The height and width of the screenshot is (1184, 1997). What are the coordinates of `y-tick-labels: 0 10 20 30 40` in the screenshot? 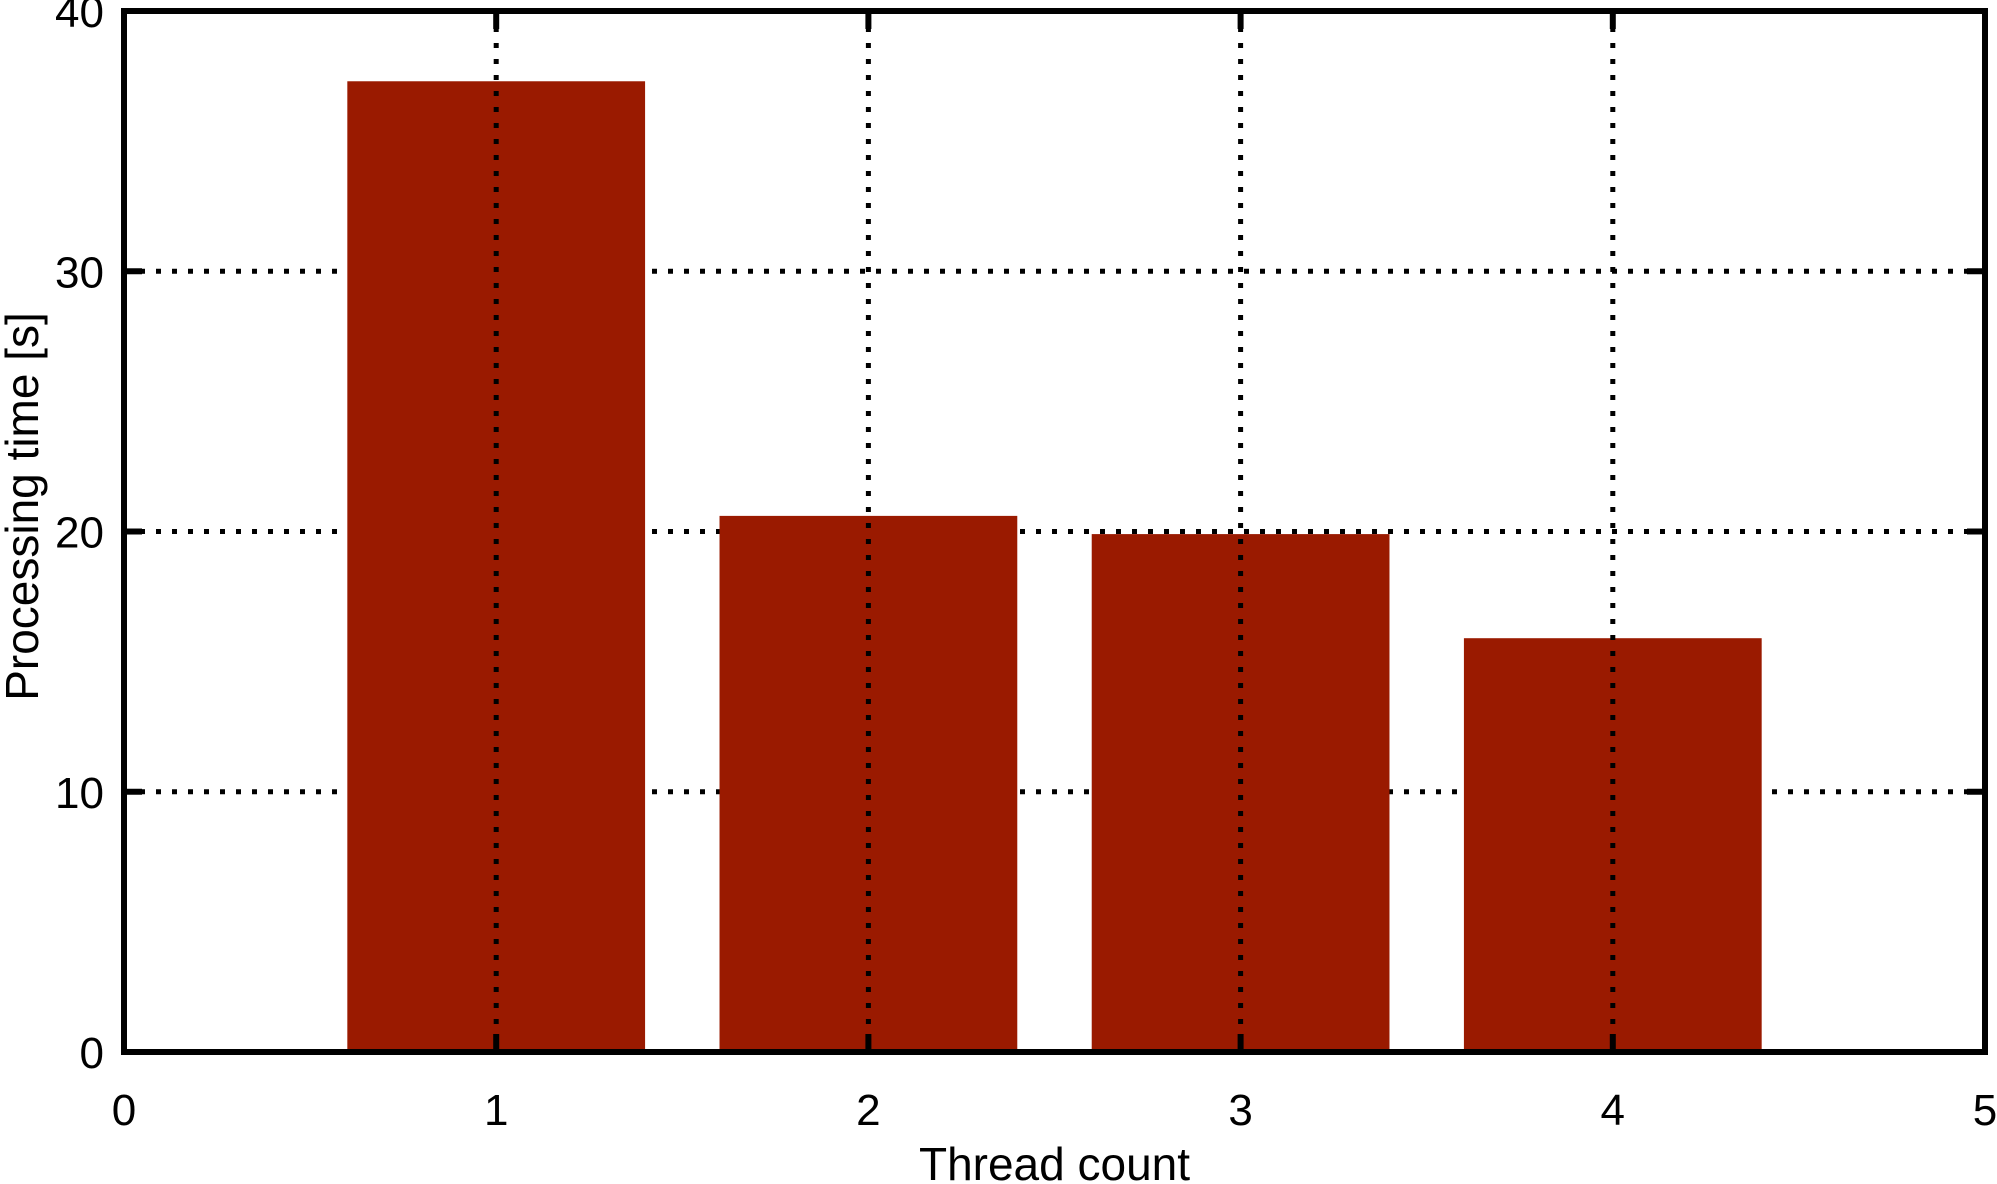 It's located at (79, 539).